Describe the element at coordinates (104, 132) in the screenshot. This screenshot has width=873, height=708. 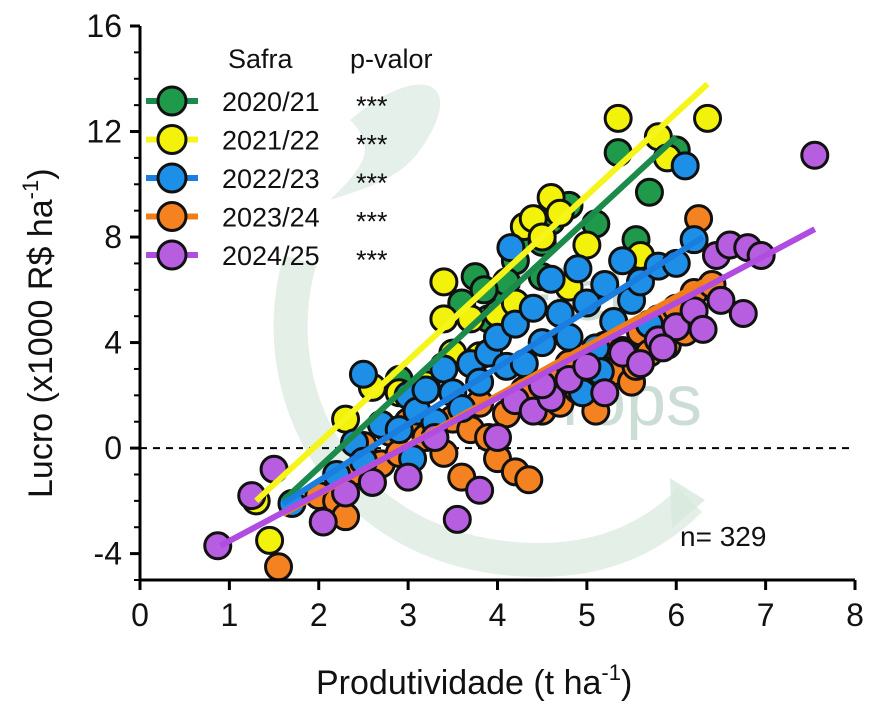
I see `y-tick-label: 12` at that location.